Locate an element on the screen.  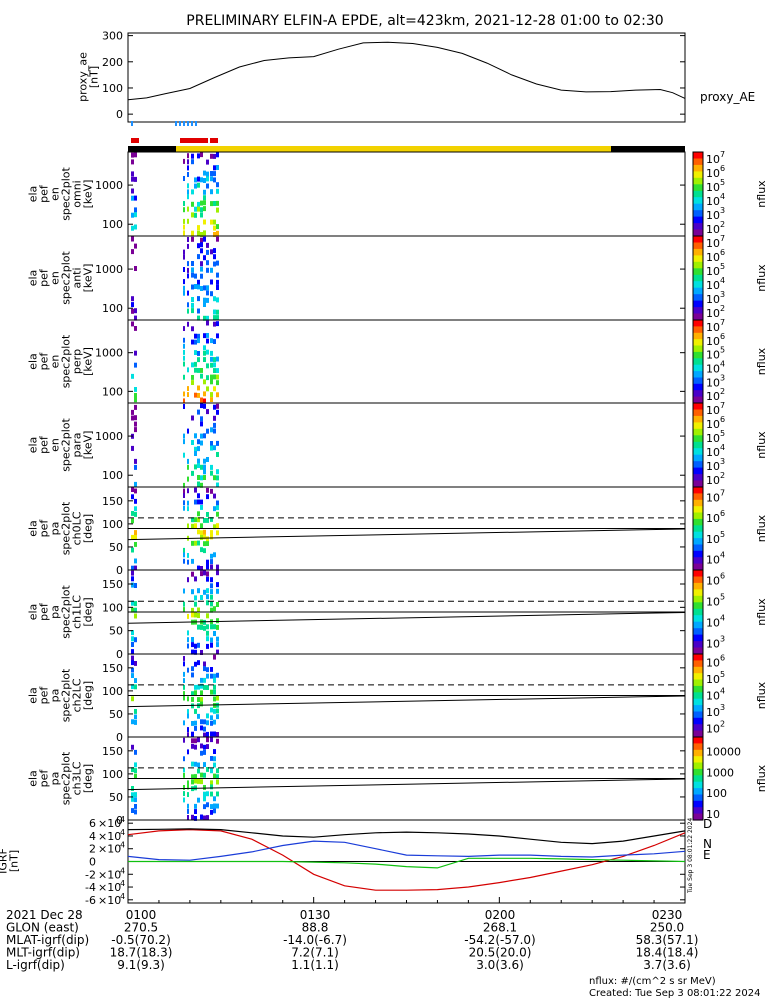
ytick-label: 100 is located at coordinates (112, 475).